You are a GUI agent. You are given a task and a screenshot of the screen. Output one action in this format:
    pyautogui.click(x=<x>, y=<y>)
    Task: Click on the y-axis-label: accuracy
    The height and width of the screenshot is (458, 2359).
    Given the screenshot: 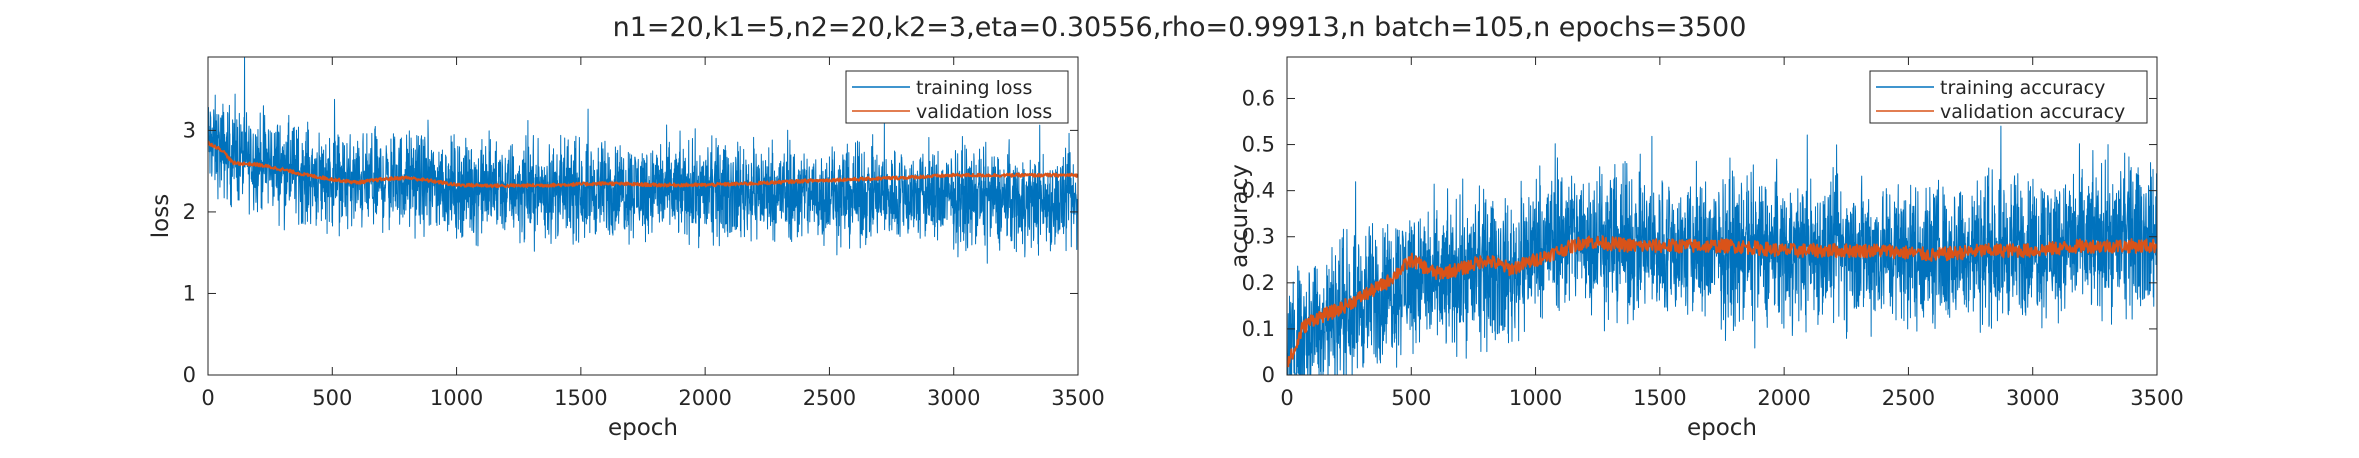 What is the action you would take?
    pyautogui.click(x=1240, y=216)
    